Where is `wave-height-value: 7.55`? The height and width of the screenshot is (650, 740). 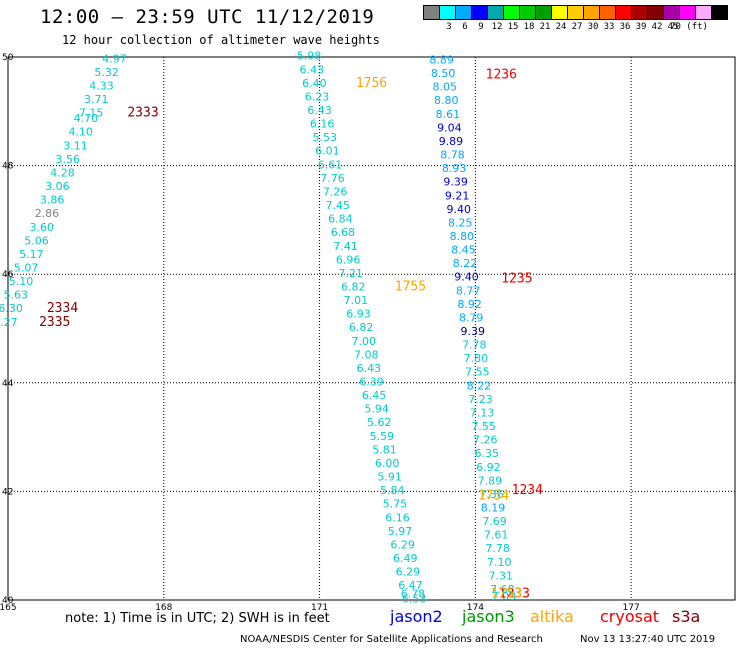
wave-height-value: 7.55 is located at coordinates (483, 426).